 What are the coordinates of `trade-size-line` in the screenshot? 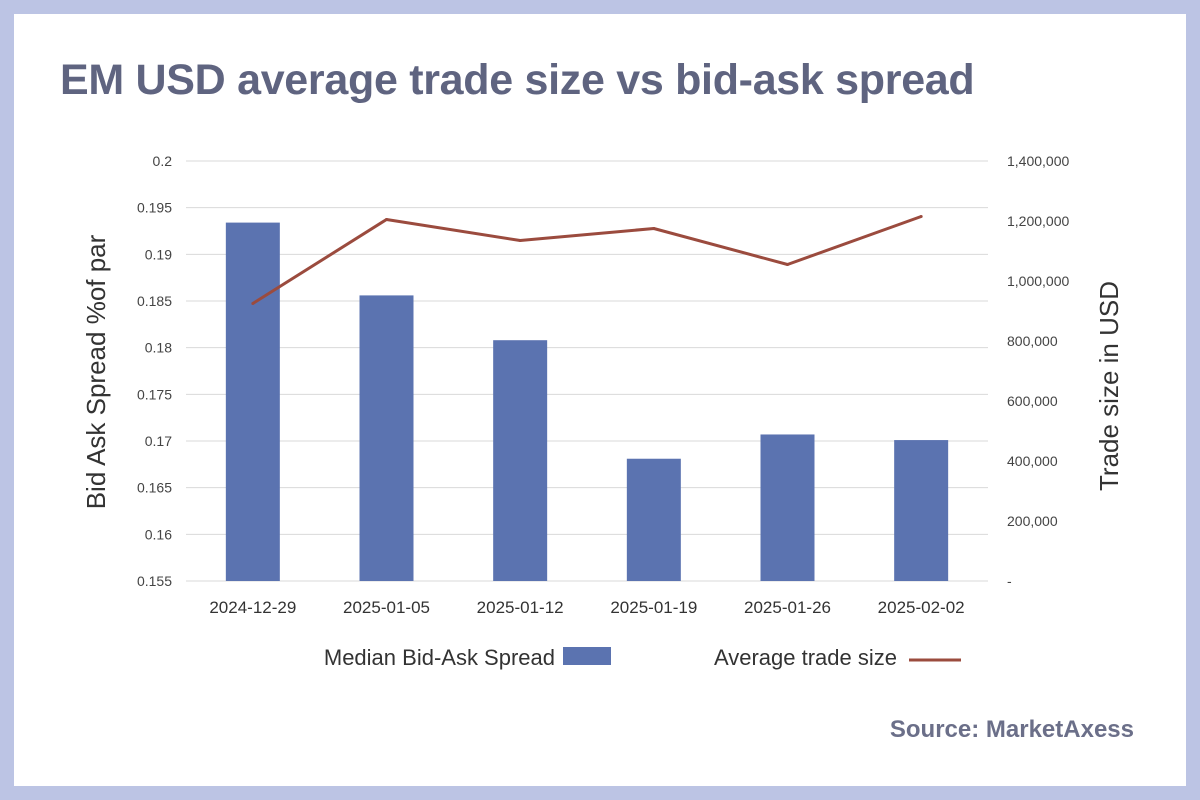 It's located at (587, 260).